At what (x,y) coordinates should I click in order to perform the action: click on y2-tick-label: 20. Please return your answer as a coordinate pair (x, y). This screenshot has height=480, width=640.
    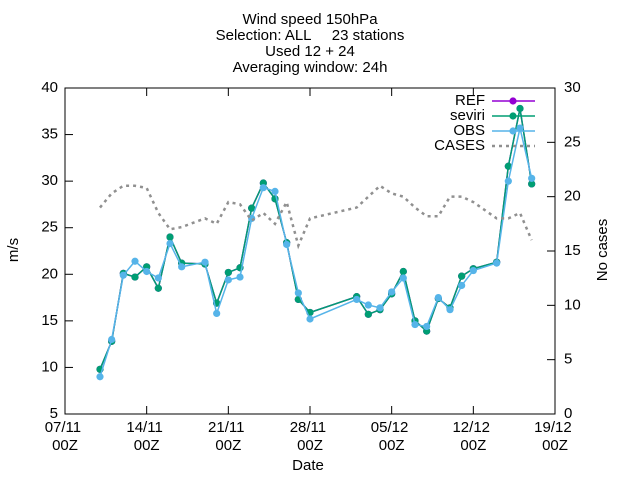
    Looking at the image, I should click on (572, 196).